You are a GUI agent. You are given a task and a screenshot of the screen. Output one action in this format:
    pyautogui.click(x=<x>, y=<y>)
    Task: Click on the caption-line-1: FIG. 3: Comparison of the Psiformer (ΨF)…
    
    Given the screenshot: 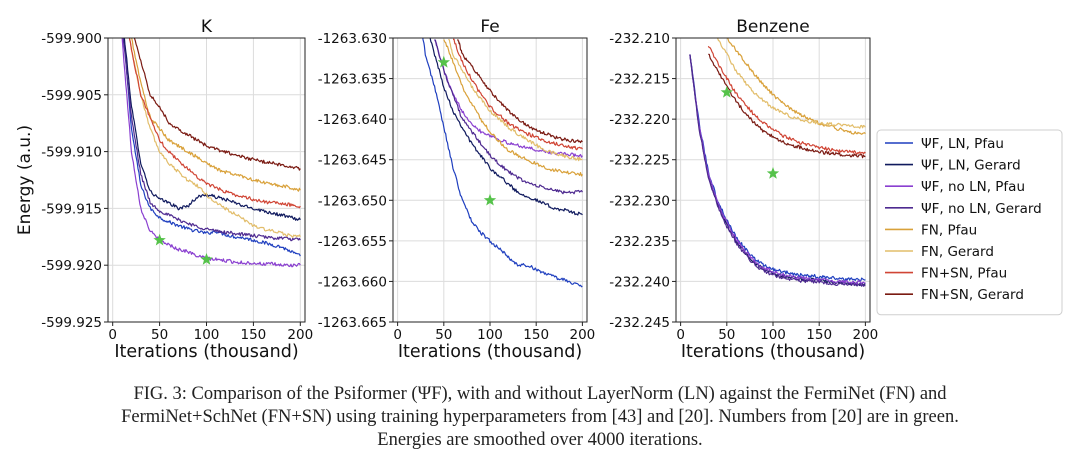 What is the action you would take?
    pyautogui.click(x=540, y=394)
    